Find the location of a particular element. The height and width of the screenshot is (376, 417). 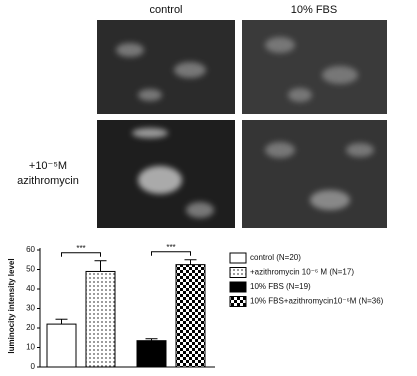

y-tick-label: 60 is located at coordinates (30, 249).